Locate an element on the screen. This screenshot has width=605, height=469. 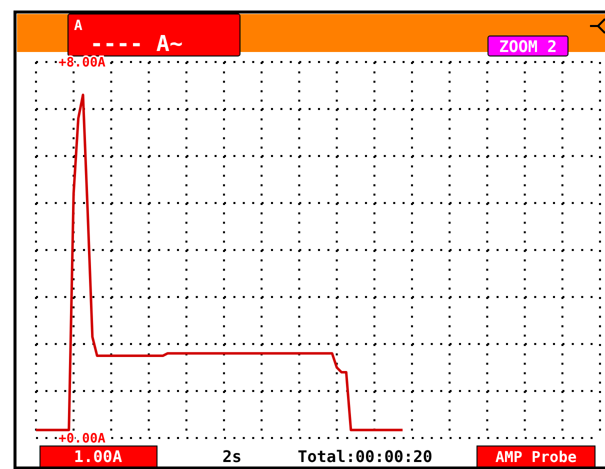
text: 1.00A is located at coordinates (98, 456).